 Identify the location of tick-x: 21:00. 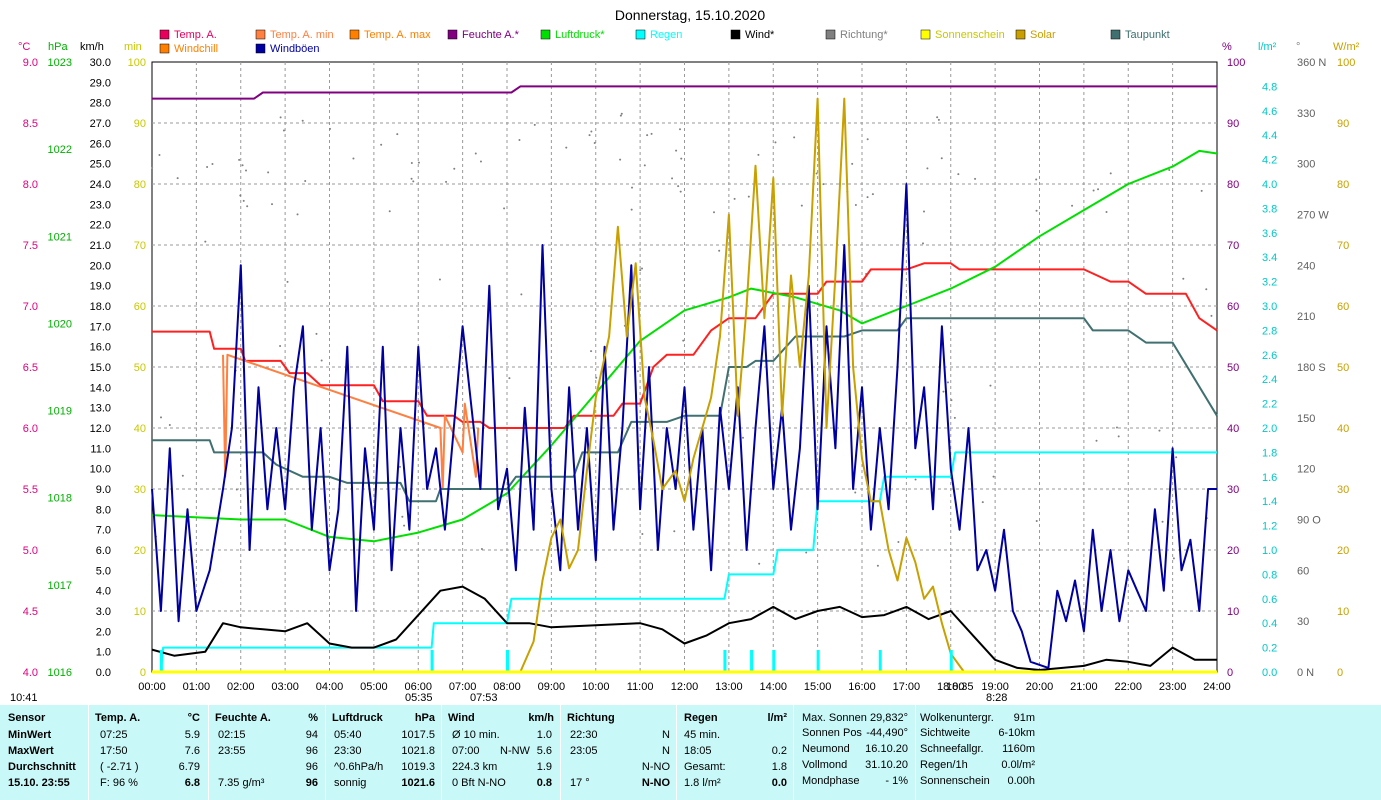
(1084, 687).